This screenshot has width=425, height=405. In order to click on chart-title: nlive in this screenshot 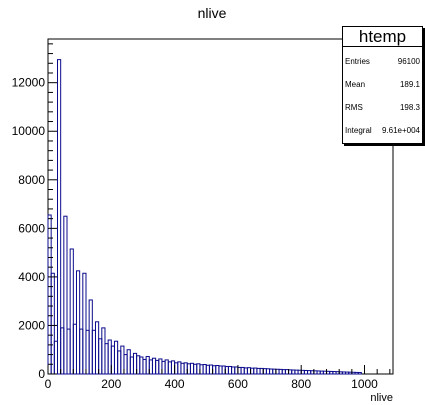, I will do `click(212, 13)`.